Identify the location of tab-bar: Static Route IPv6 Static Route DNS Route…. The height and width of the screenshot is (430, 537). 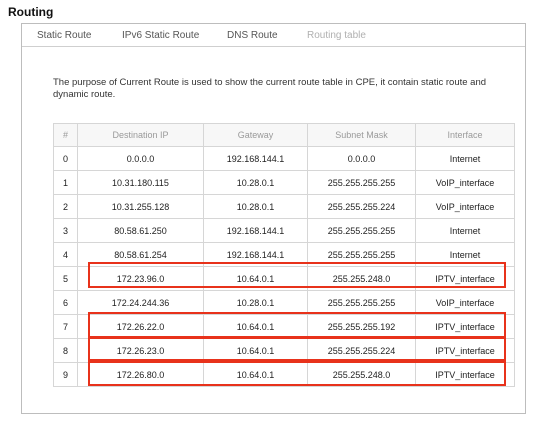
(273, 35).